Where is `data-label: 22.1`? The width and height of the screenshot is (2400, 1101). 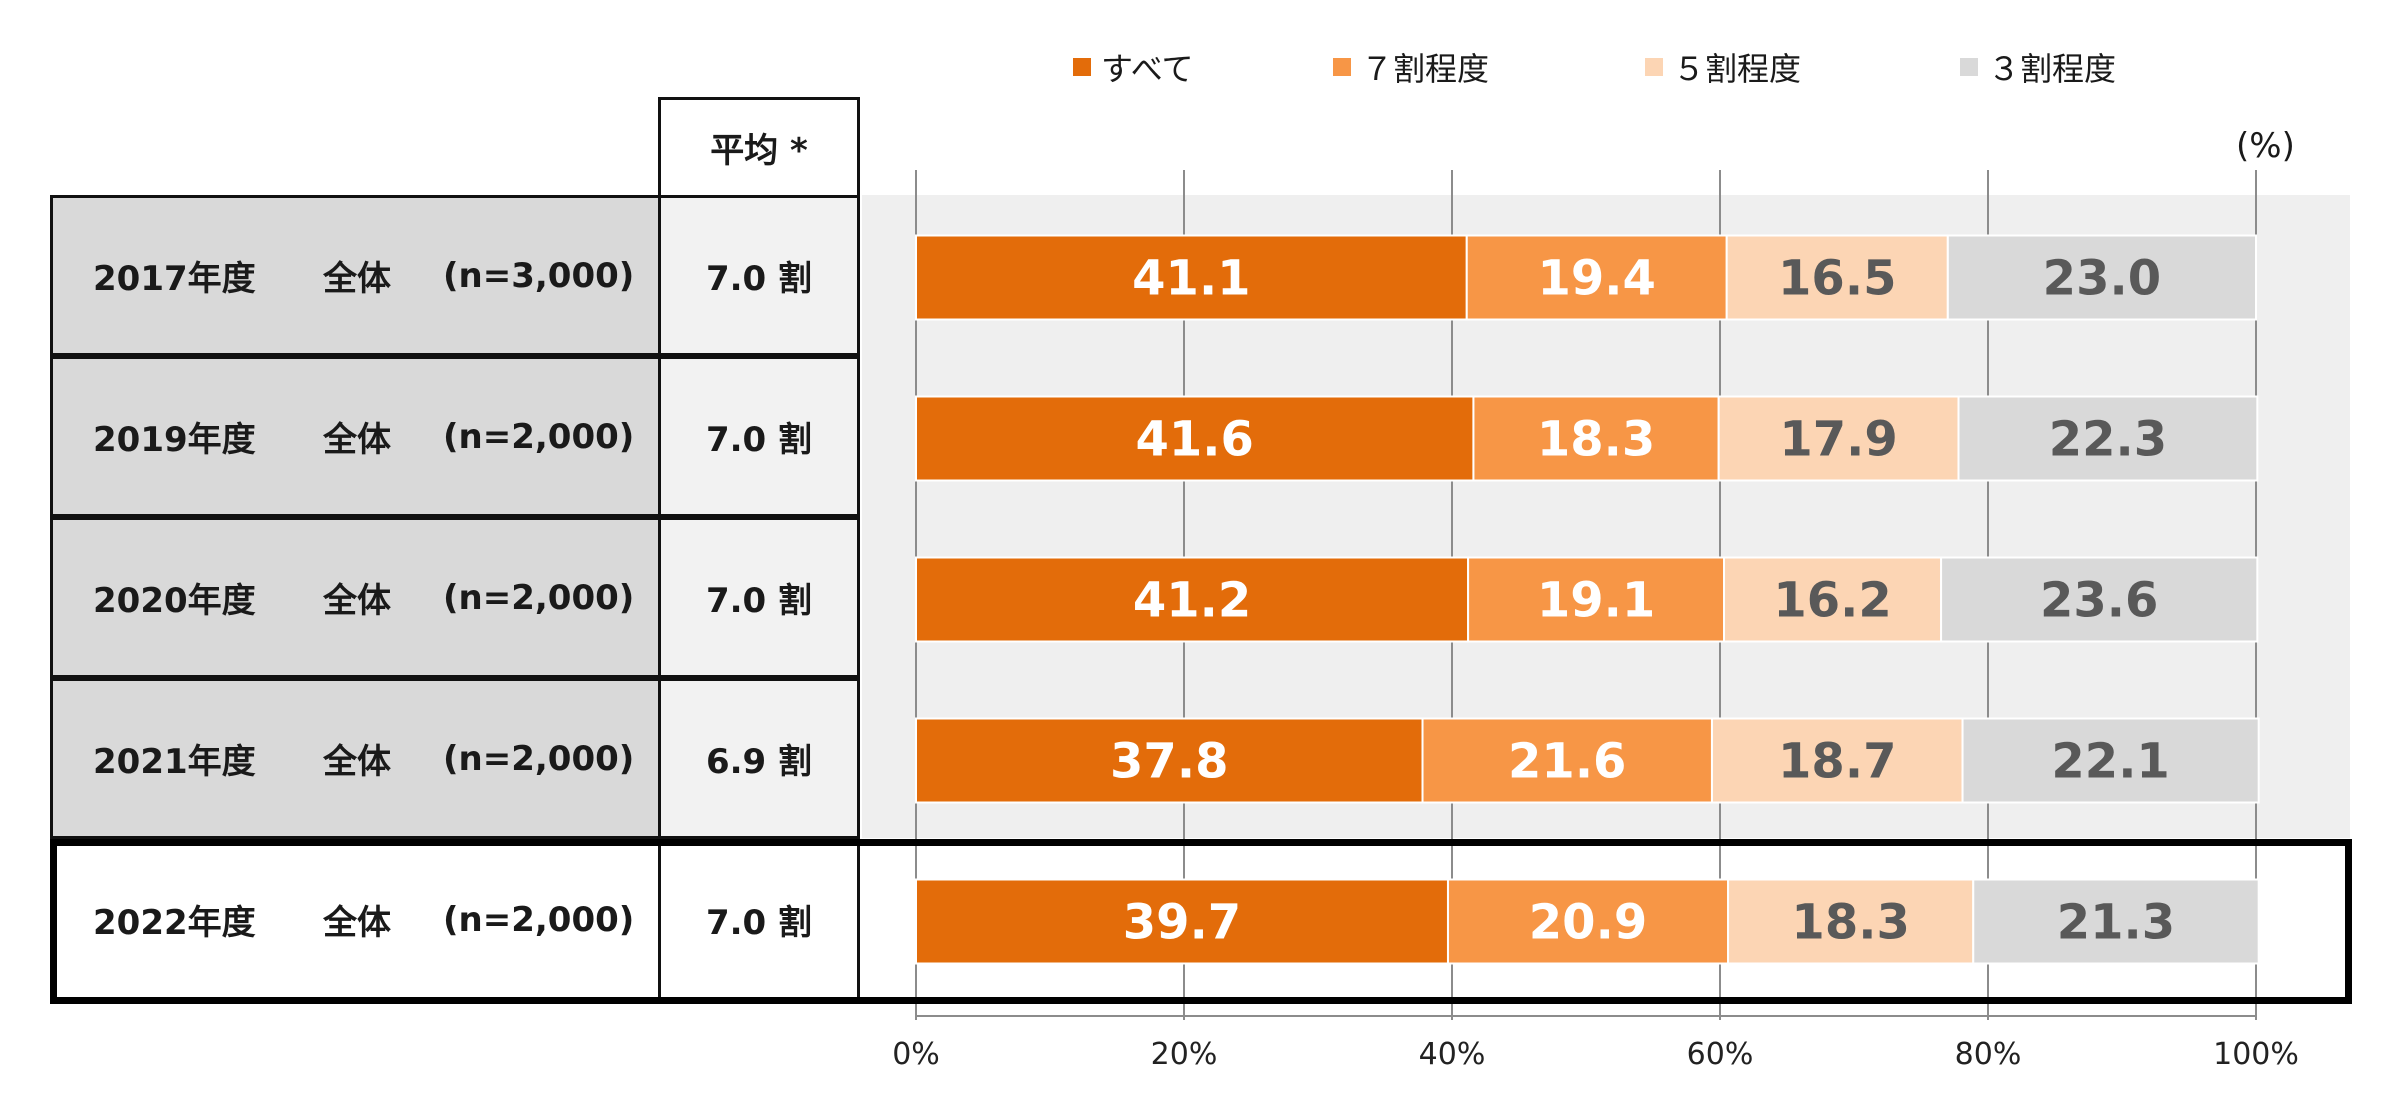
data-label: 22.1 is located at coordinates (2110, 762).